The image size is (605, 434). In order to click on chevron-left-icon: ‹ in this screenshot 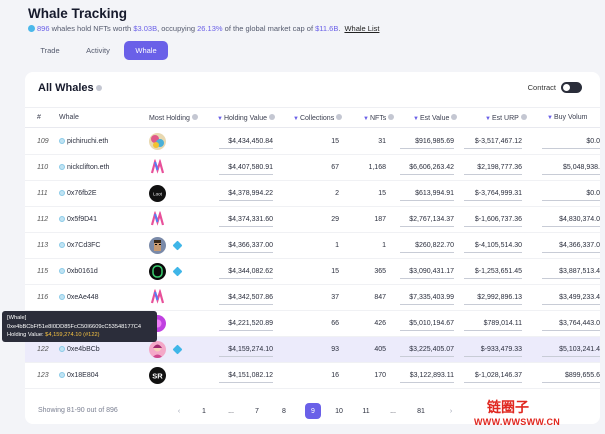, I will do `click(179, 411)`.